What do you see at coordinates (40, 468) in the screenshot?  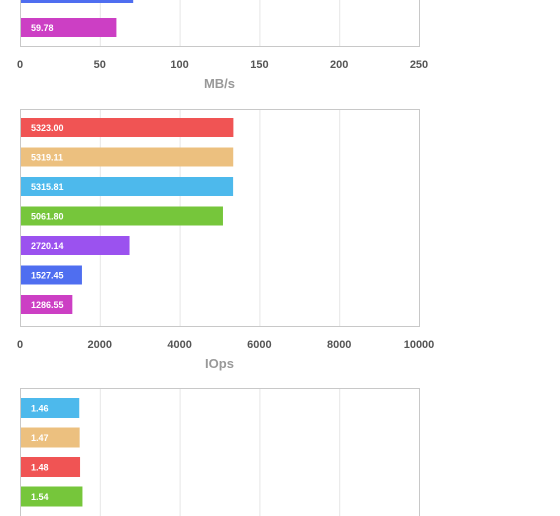 I see `bar-label-3-3: 1.48` at bounding box center [40, 468].